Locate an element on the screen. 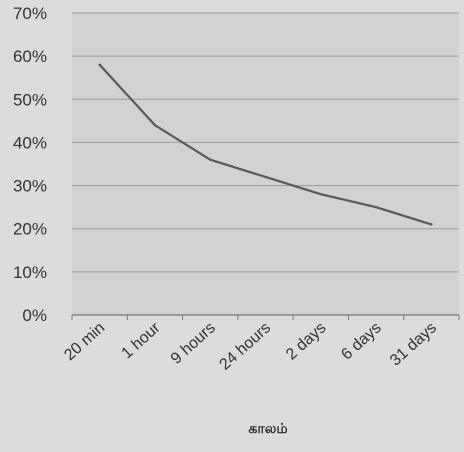 The height and width of the screenshot is (452, 464). y-axis-tick-labels: 0% 10% 20% 30% 40% 50% 60% 70% is located at coordinates (30, 164).